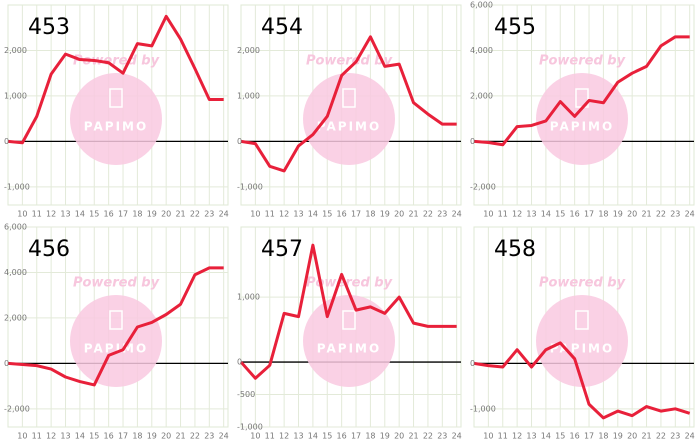 The width and height of the screenshot is (700, 443). Describe the element at coordinates (481, 5) in the screenshot. I see `y-tick-label: 6,000` at that location.